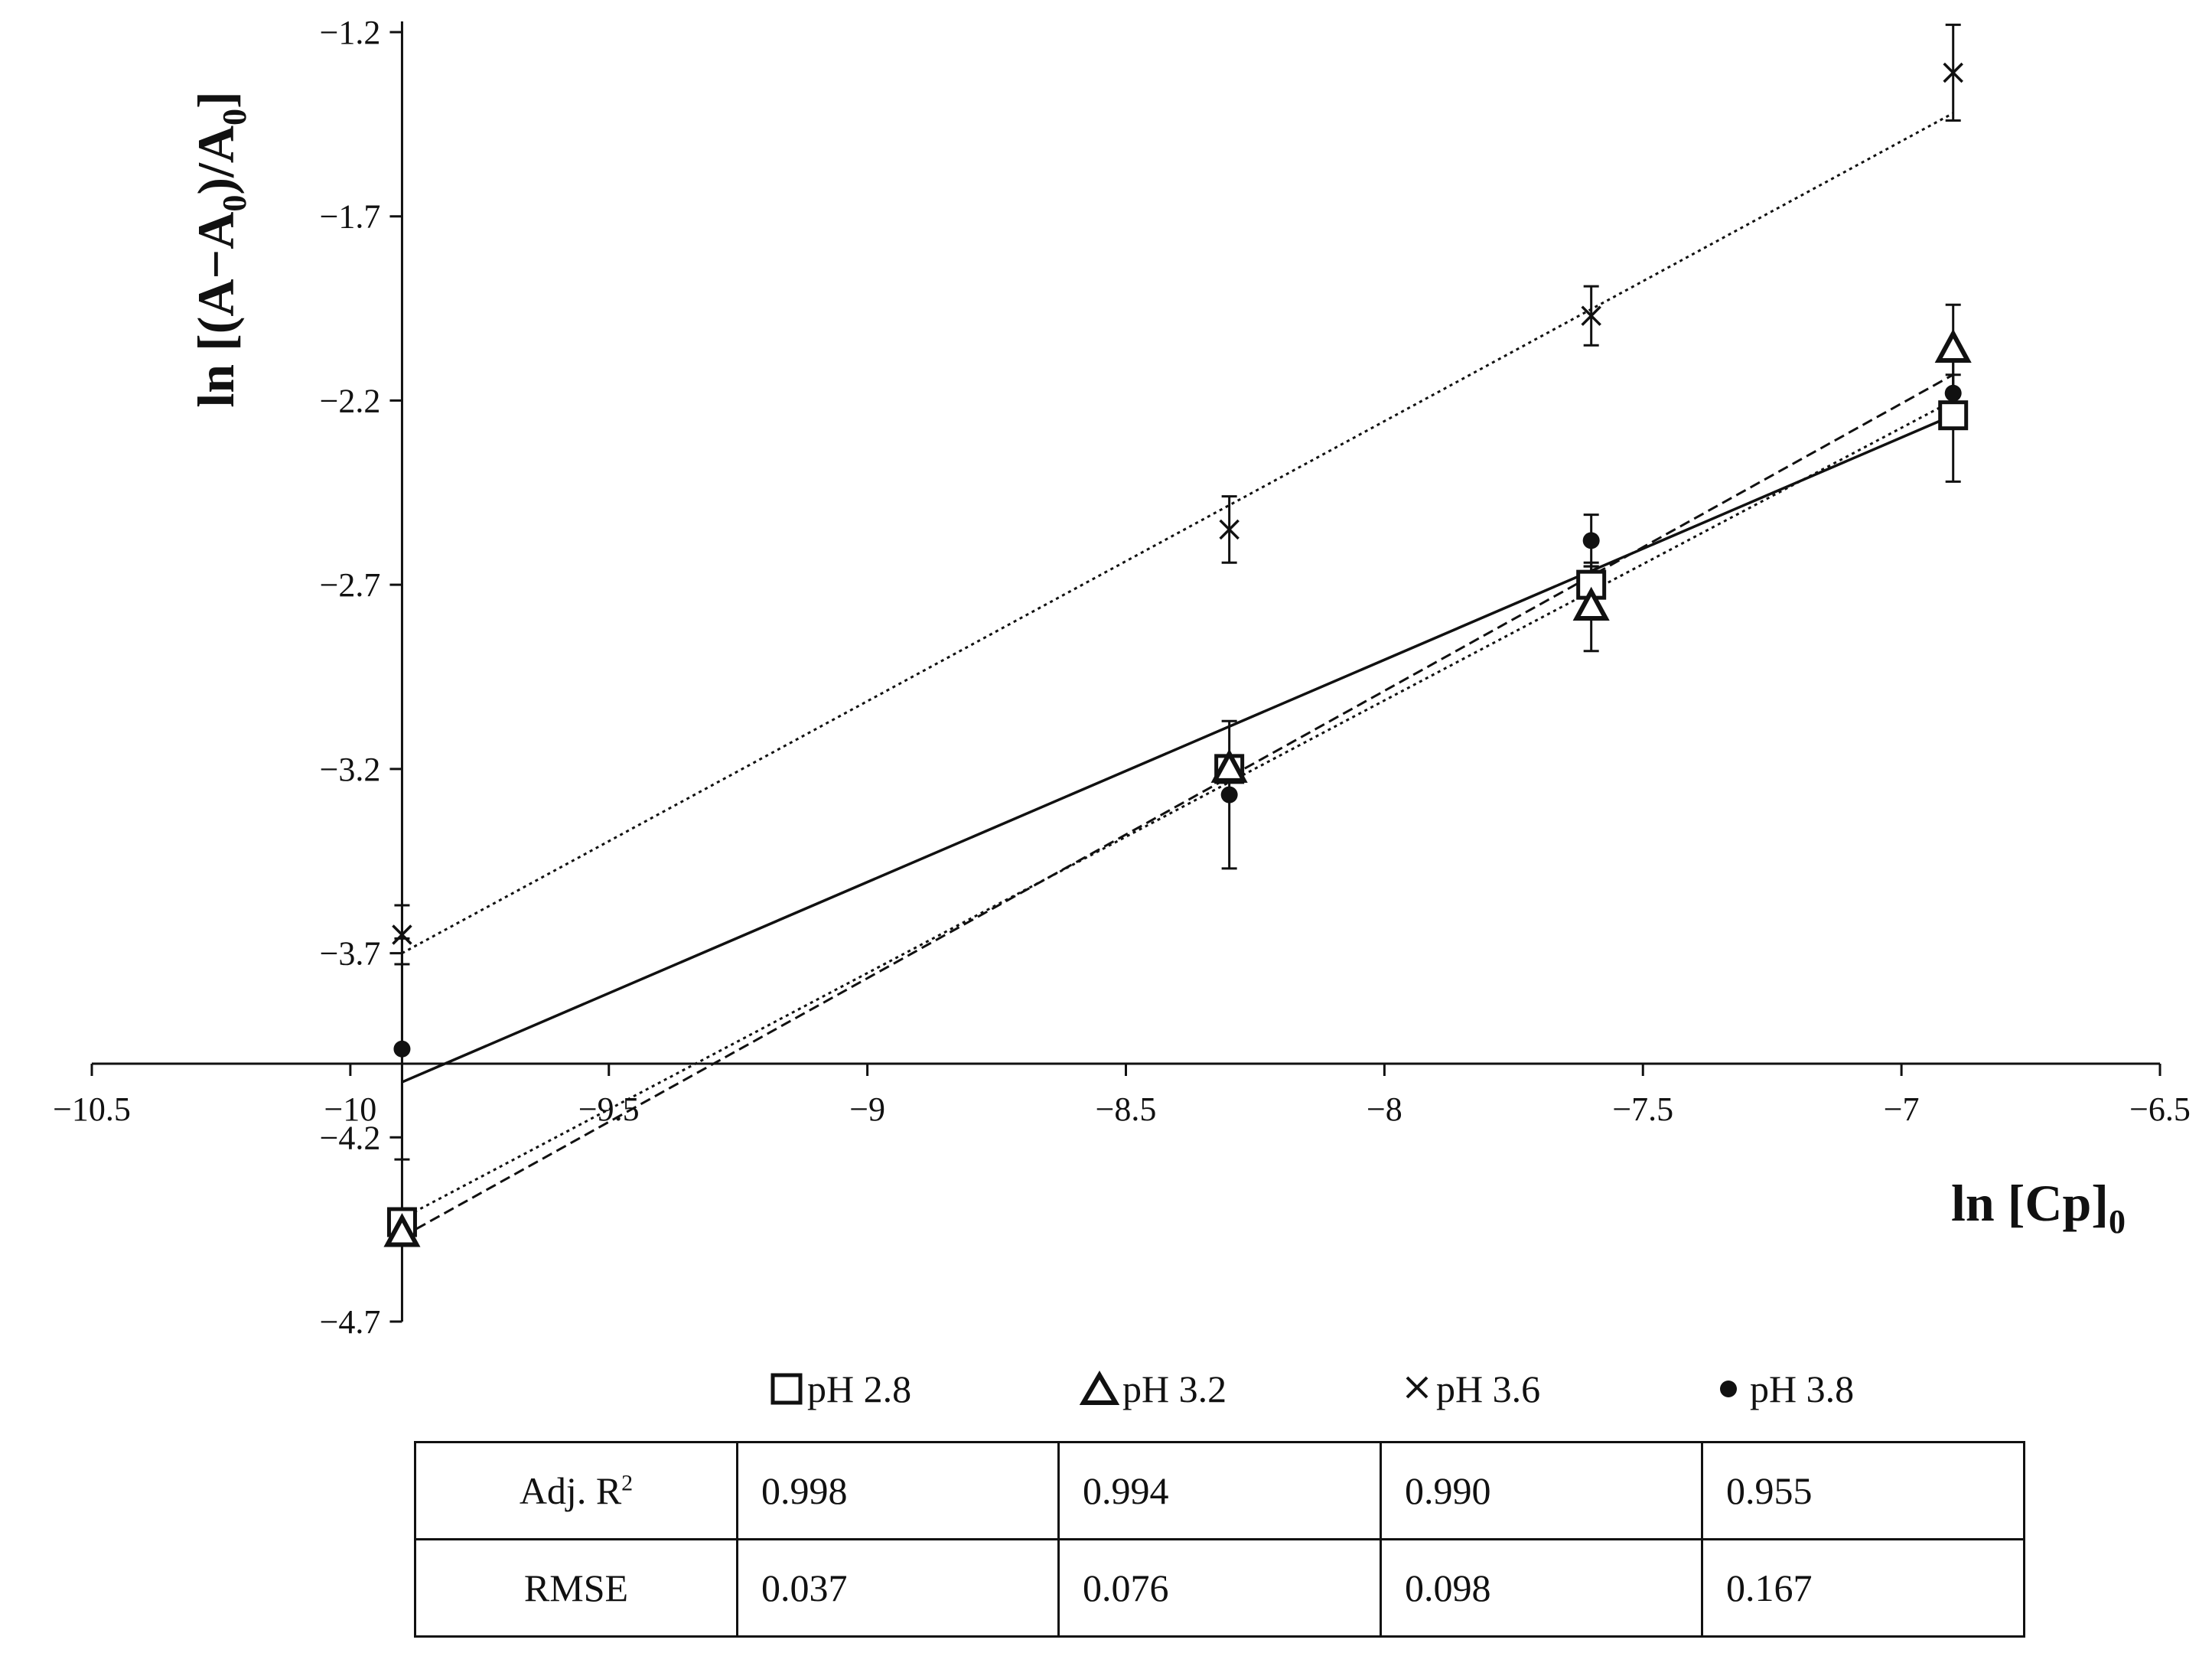 Image resolution: width=2212 pixels, height=1656 pixels. I want to click on legend-item-ph-3-8: pH 3.8, so click(1787, 1389).